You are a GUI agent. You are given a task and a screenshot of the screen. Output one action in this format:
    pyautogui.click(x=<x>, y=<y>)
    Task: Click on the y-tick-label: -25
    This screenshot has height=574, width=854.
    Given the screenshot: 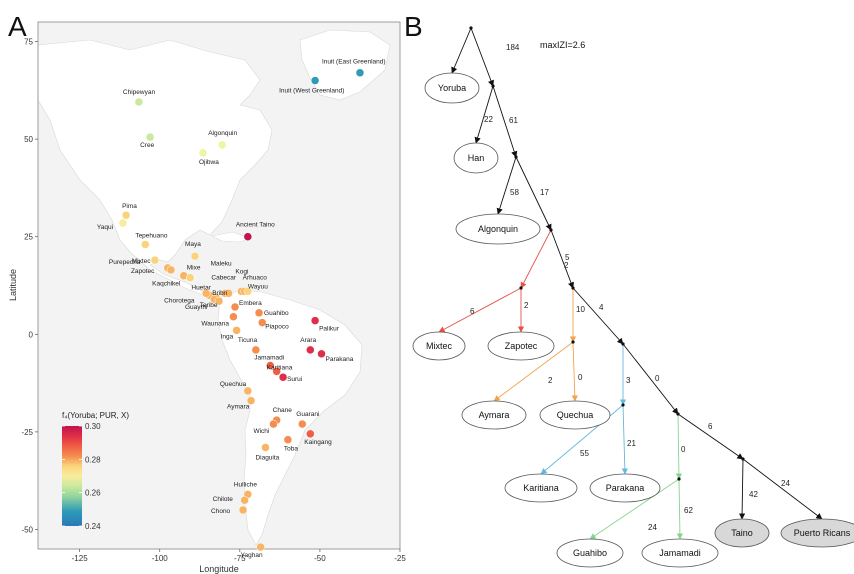 What is the action you would take?
    pyautogui.click(x=27, y=432)
    